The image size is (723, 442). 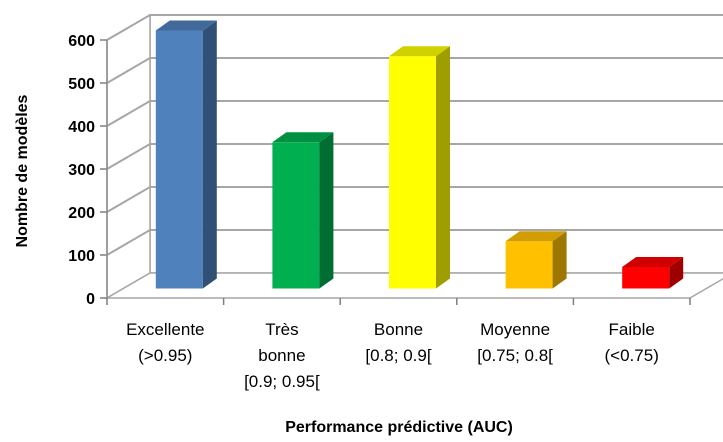 I want to click on y-tick-label: 200, so click(x=81, y=213).